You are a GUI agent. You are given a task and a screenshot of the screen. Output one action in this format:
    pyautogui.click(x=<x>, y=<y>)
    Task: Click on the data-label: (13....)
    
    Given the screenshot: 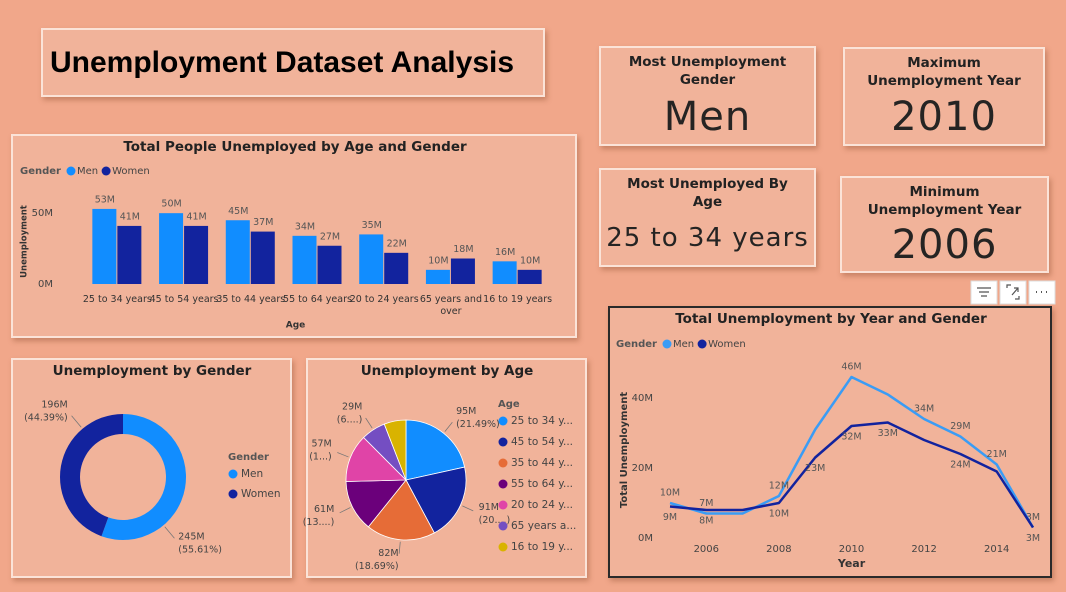 What is the action you would take?
    pyautogui.click(x=319, y=522)
    